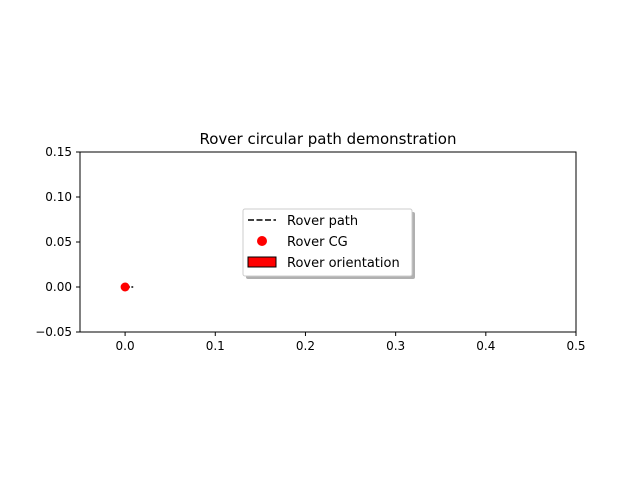  Describe the element at coordinates (575, 346) in the screenshot. I see `x-tick-label: 0.5` at that location.